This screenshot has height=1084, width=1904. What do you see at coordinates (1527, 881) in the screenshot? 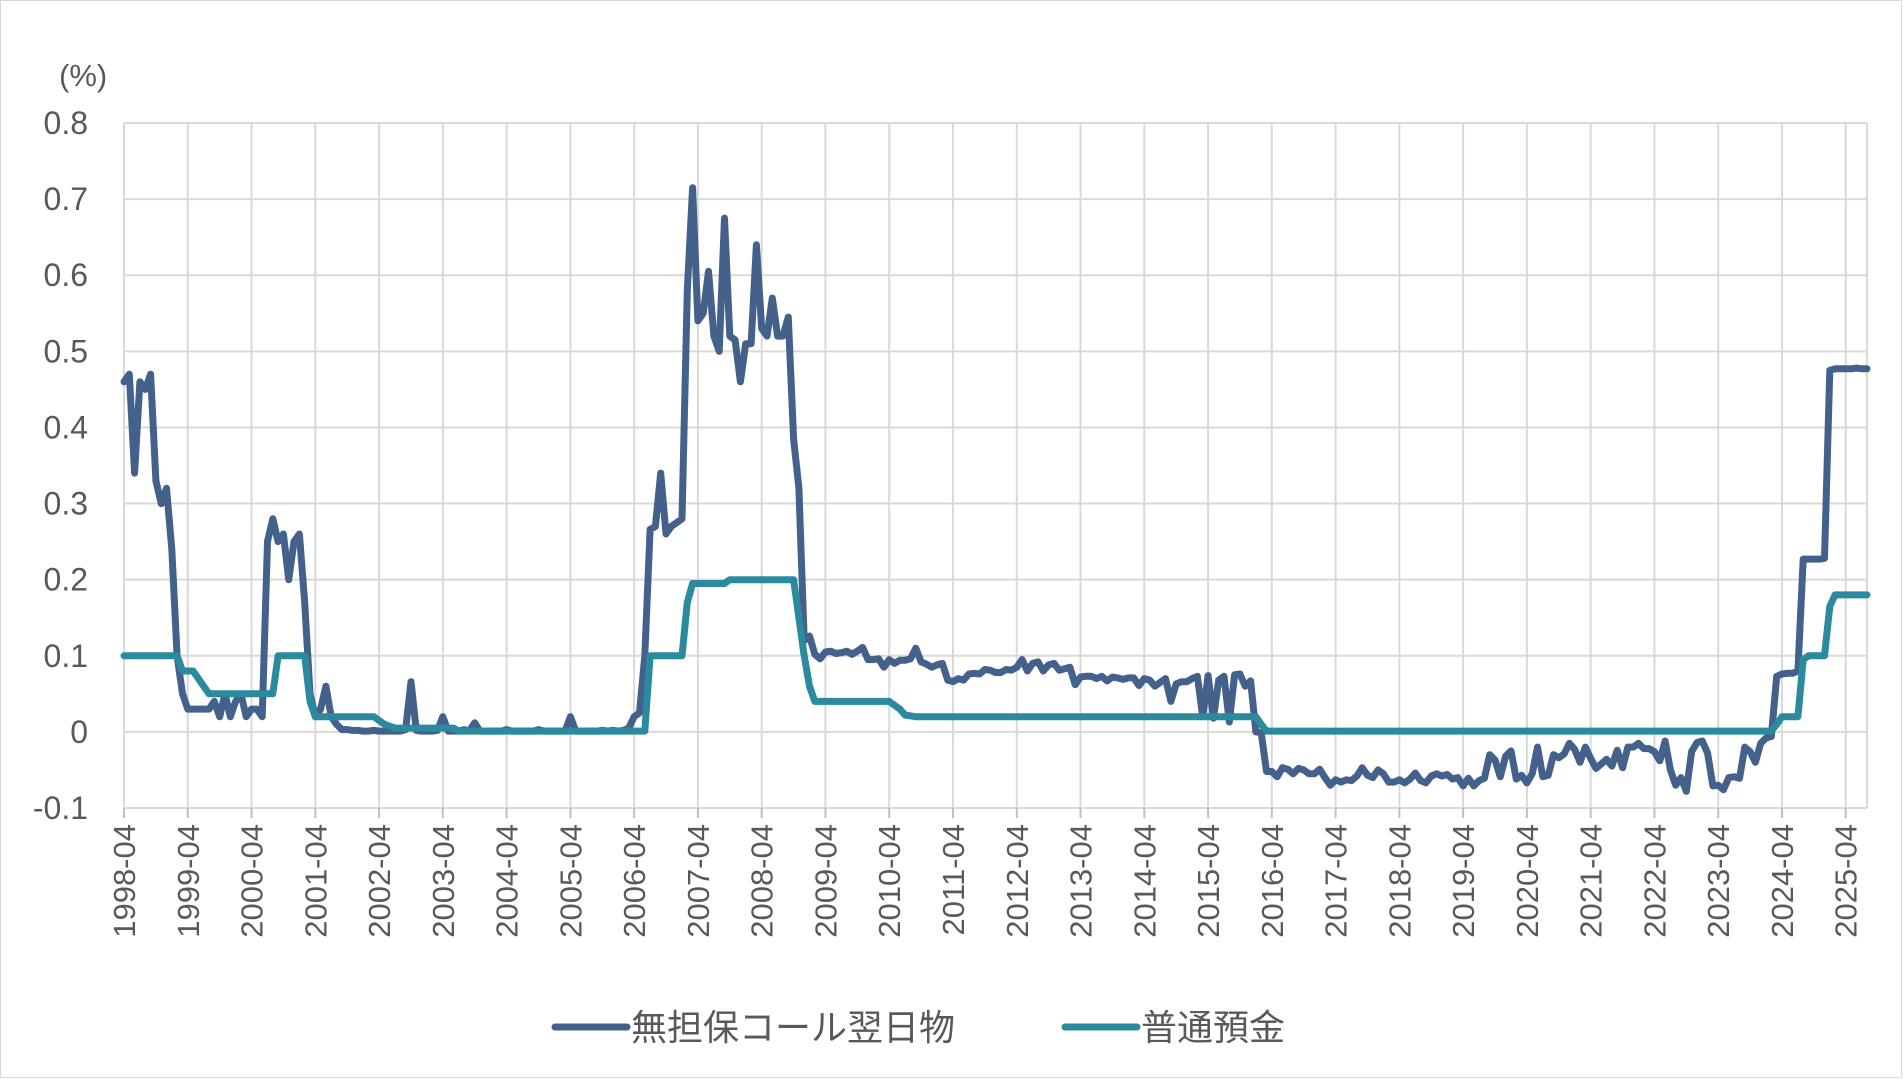
I see `x-tick-label: 2020-04` at bounding box center [1527, 881].